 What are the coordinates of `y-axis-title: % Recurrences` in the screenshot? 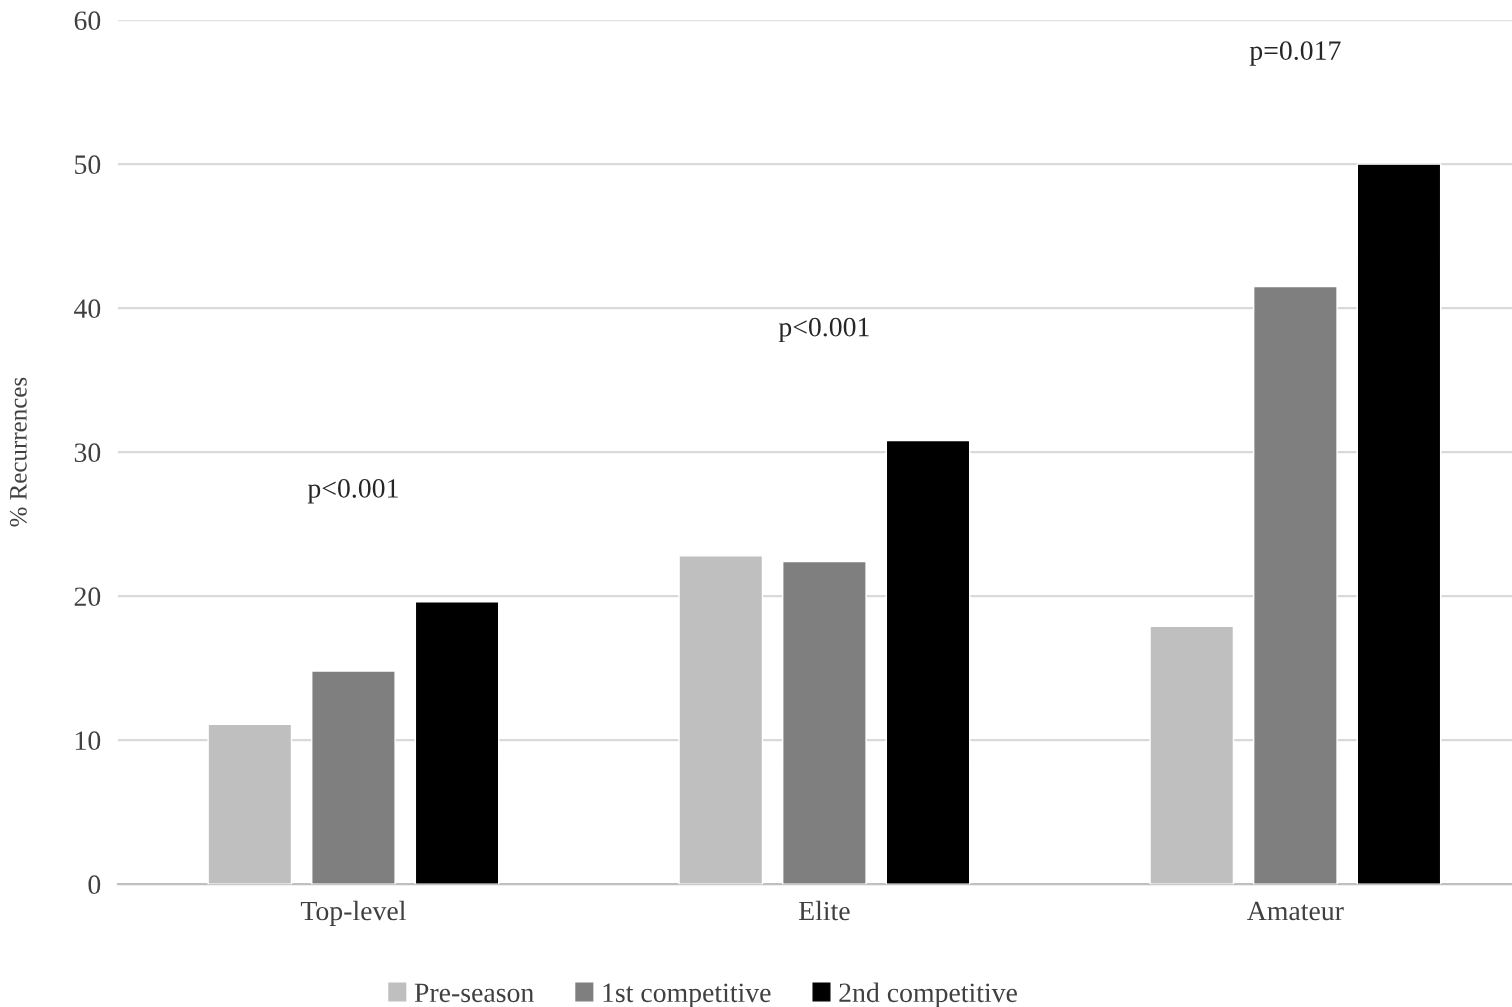 It's located at (18, 452).